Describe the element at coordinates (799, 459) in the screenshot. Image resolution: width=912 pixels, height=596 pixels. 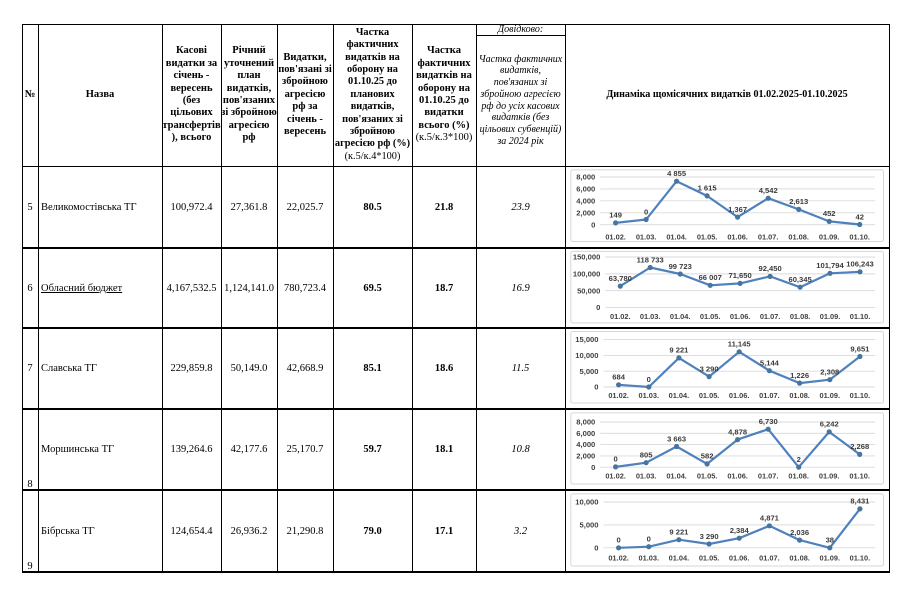
I see `svg-text: 2` at that location.